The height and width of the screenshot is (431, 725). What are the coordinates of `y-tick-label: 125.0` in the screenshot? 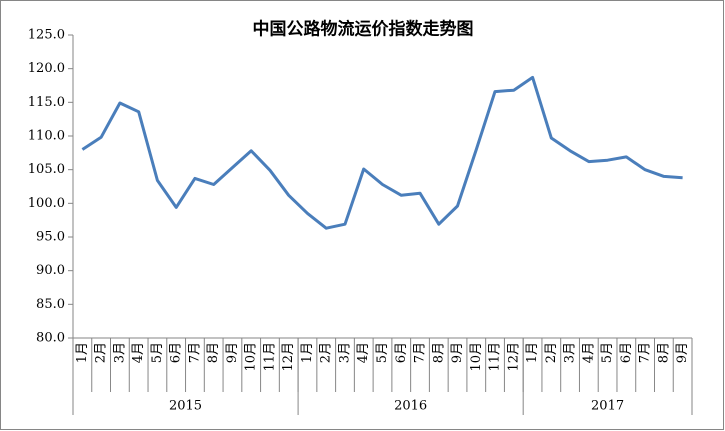 It's located at (46, 35).